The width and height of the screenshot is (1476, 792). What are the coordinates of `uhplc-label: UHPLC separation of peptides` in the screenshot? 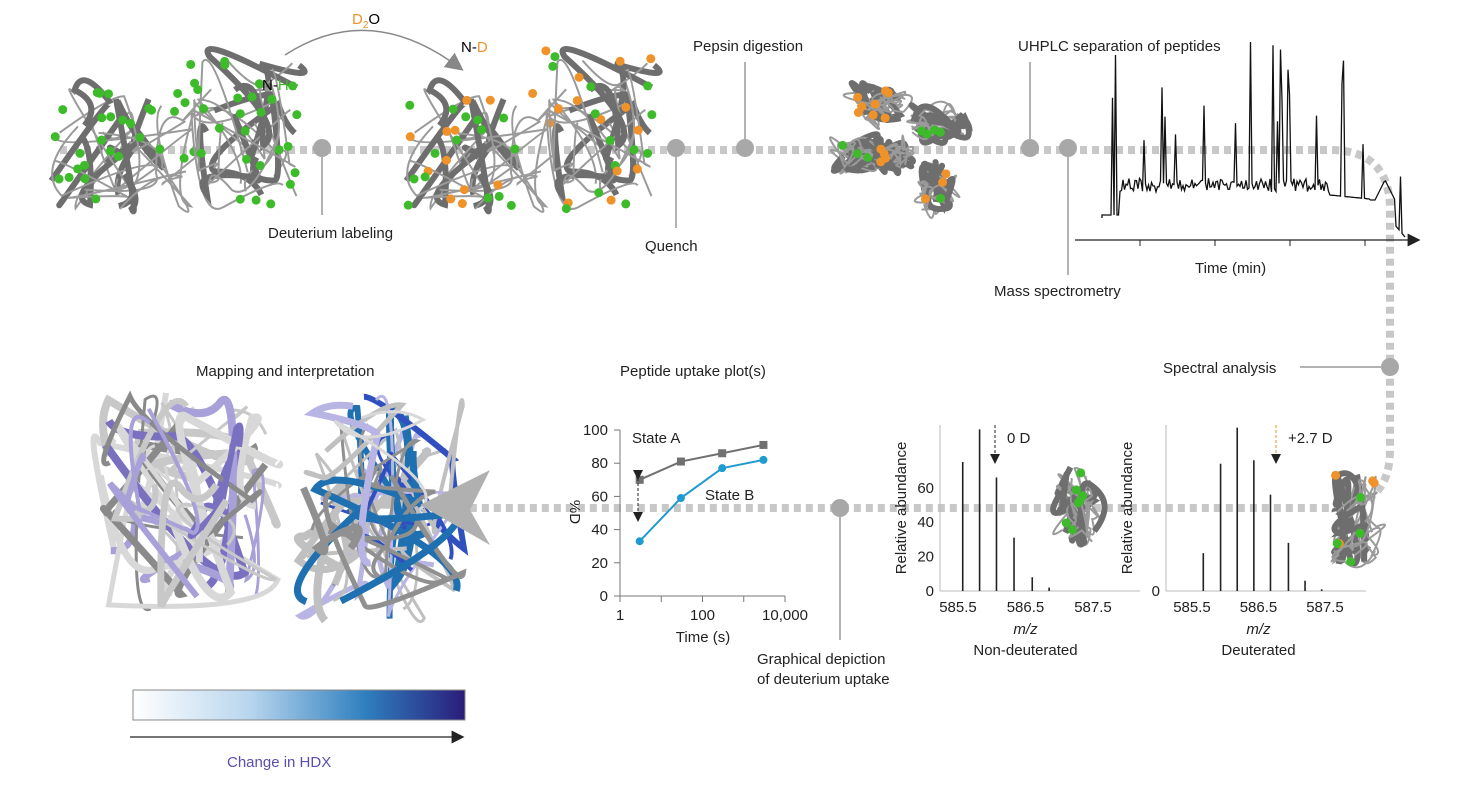 It's located at (1119, 46).